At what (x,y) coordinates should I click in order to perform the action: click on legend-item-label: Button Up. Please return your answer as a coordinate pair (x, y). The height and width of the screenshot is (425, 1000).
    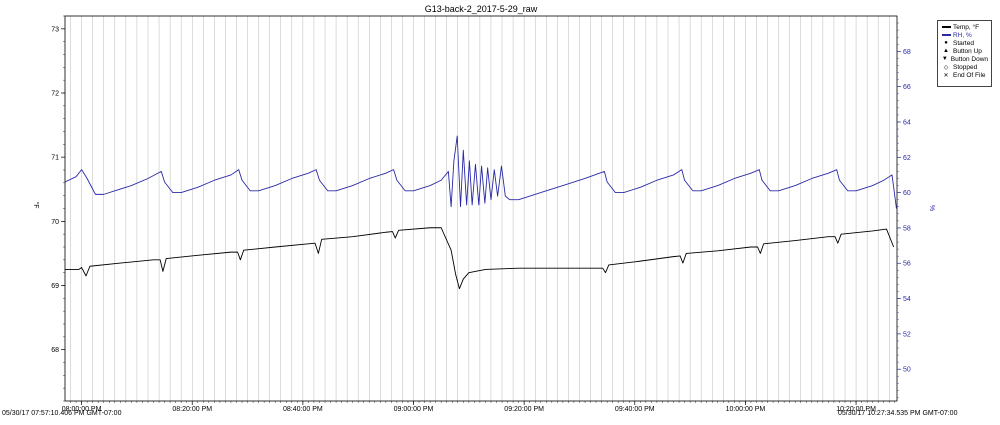
    Looking at the image, I should click on (967, 51).